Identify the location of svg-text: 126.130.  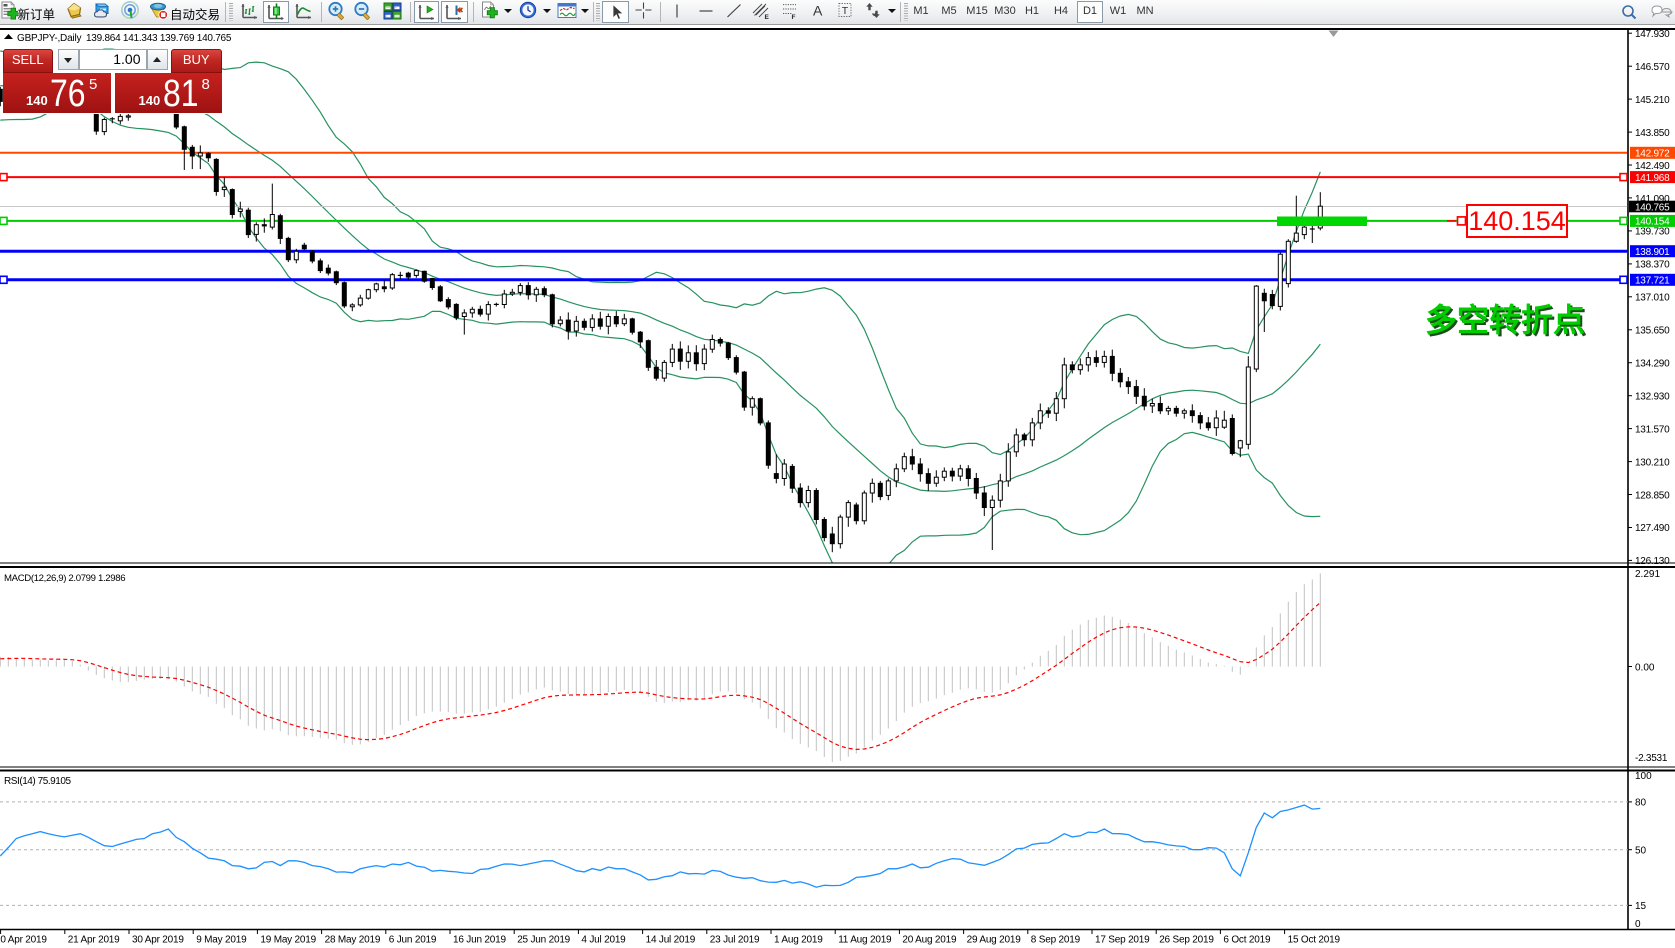
(1652, 561).